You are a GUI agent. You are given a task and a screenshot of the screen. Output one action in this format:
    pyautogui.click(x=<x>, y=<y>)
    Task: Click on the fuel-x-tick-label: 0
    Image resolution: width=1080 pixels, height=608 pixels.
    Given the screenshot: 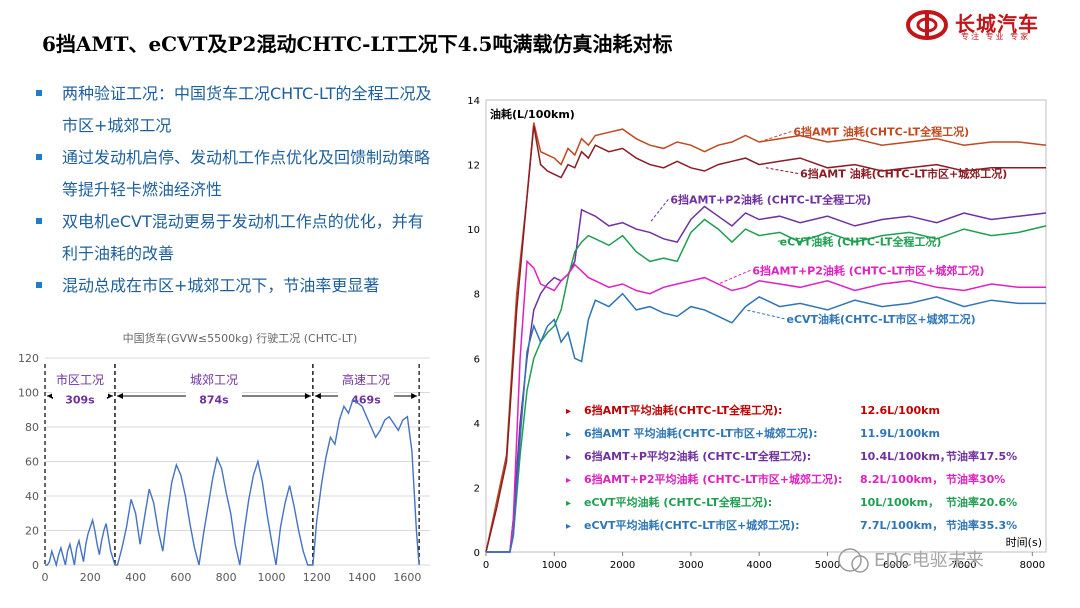 What is the action you would take?
    pyautogui.click(x=486, y=565)
    